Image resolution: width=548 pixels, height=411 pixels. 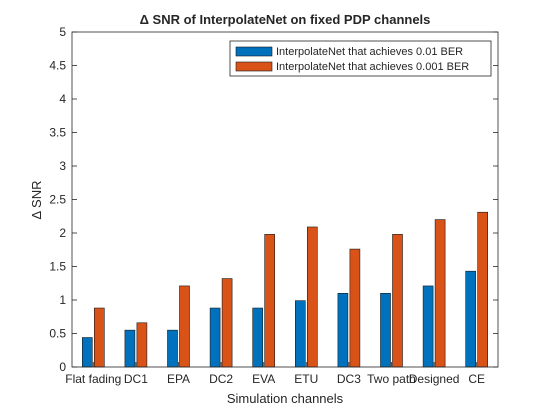 I want to click on x-tick-label: Two path, so click(x=391, y=379).